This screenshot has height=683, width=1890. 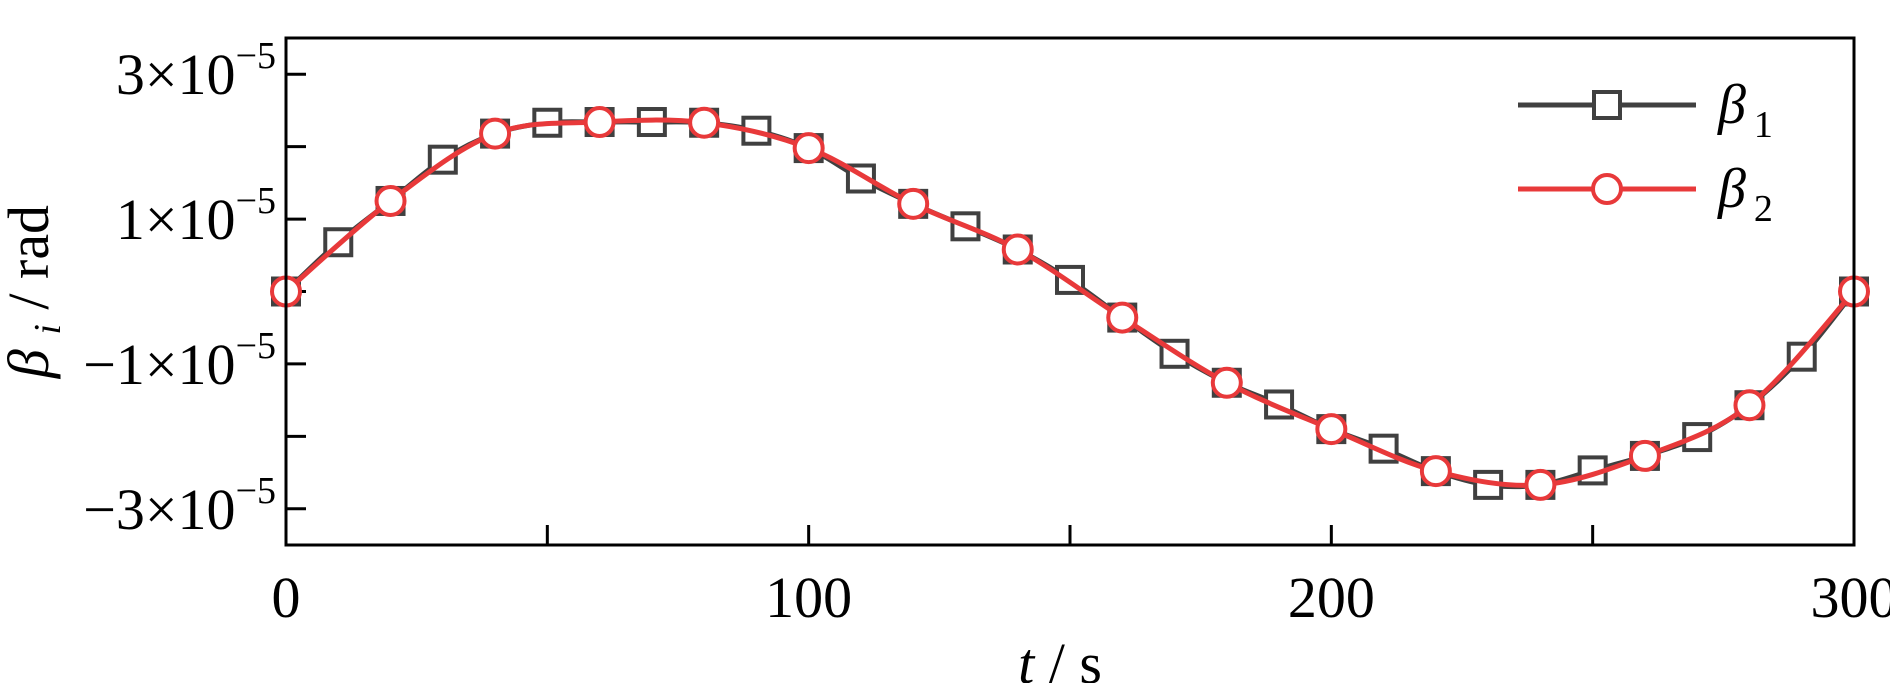 I want to click on y-tick-label: 1×10⁻⁵, so click(x=196, y=216).